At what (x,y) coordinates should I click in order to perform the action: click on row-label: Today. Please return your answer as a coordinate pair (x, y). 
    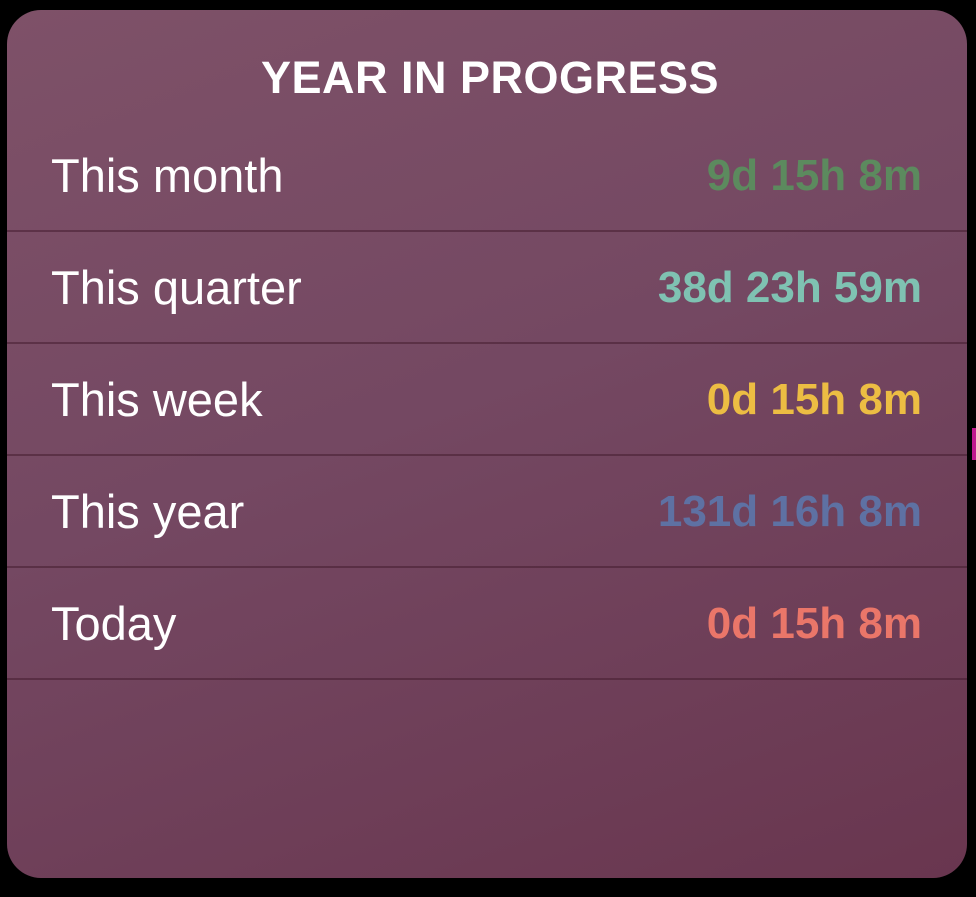
    Looking at the image, I should click on (114, 623).